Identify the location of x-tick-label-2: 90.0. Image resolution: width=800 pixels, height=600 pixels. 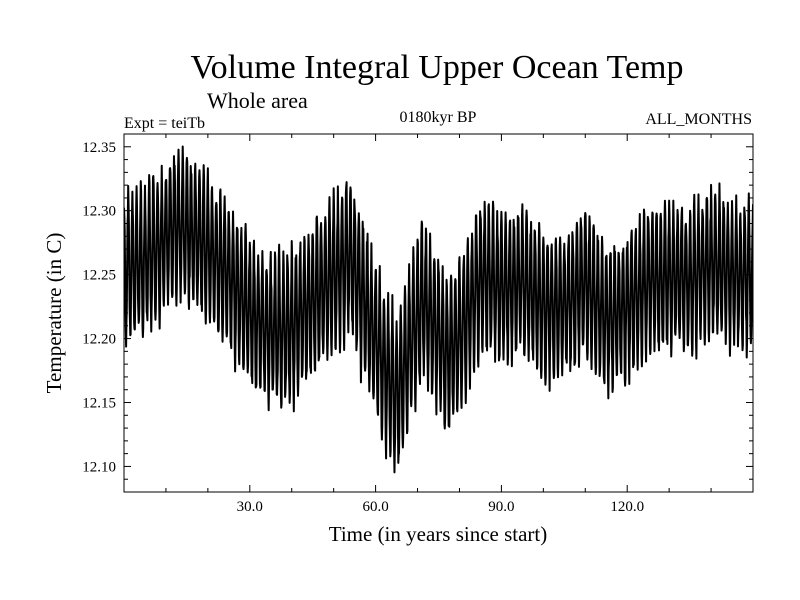
(501, 507).